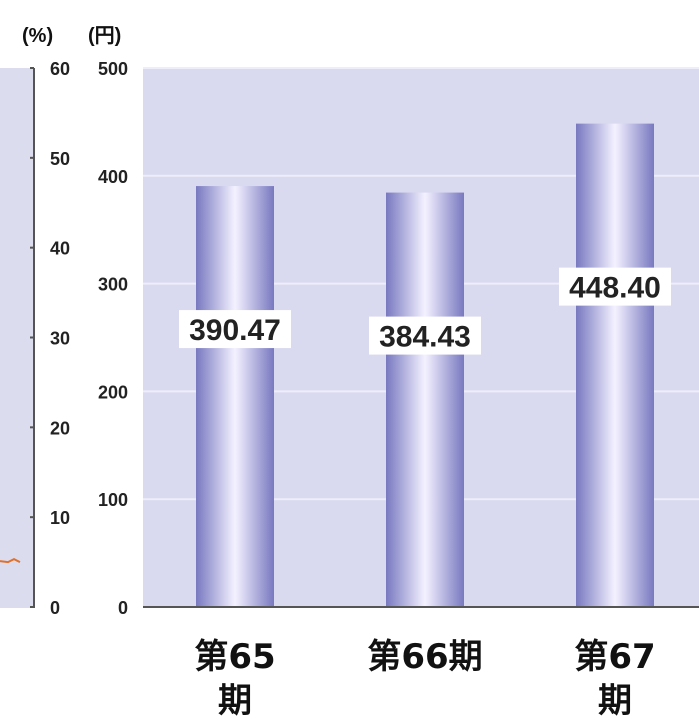 The height and width of the screenshot is (724, 699). What do you see at coordinates (60, 249) in the screenshot?
I see `percent-tick-label: 40` at bounding box center [60, 249].